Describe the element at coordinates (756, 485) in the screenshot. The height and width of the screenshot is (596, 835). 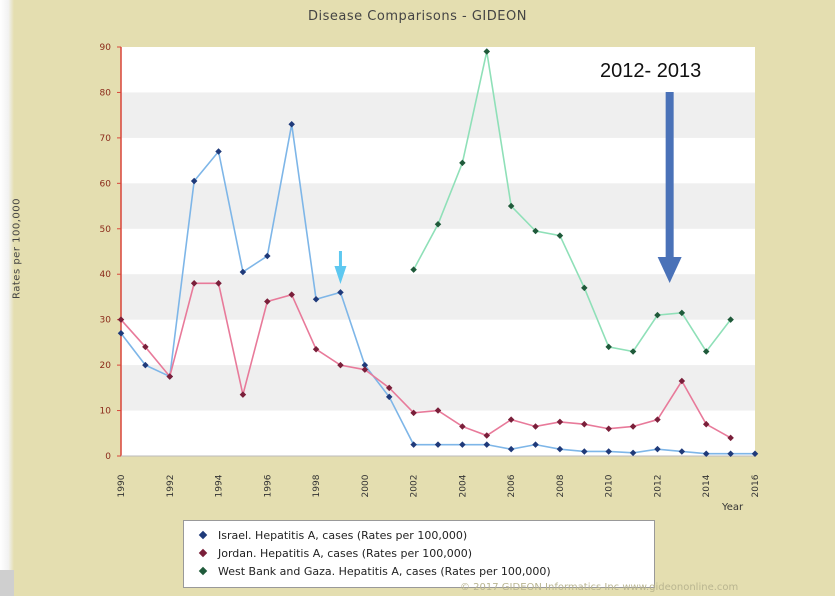
I see `x-tick-label: 2016` at that location.